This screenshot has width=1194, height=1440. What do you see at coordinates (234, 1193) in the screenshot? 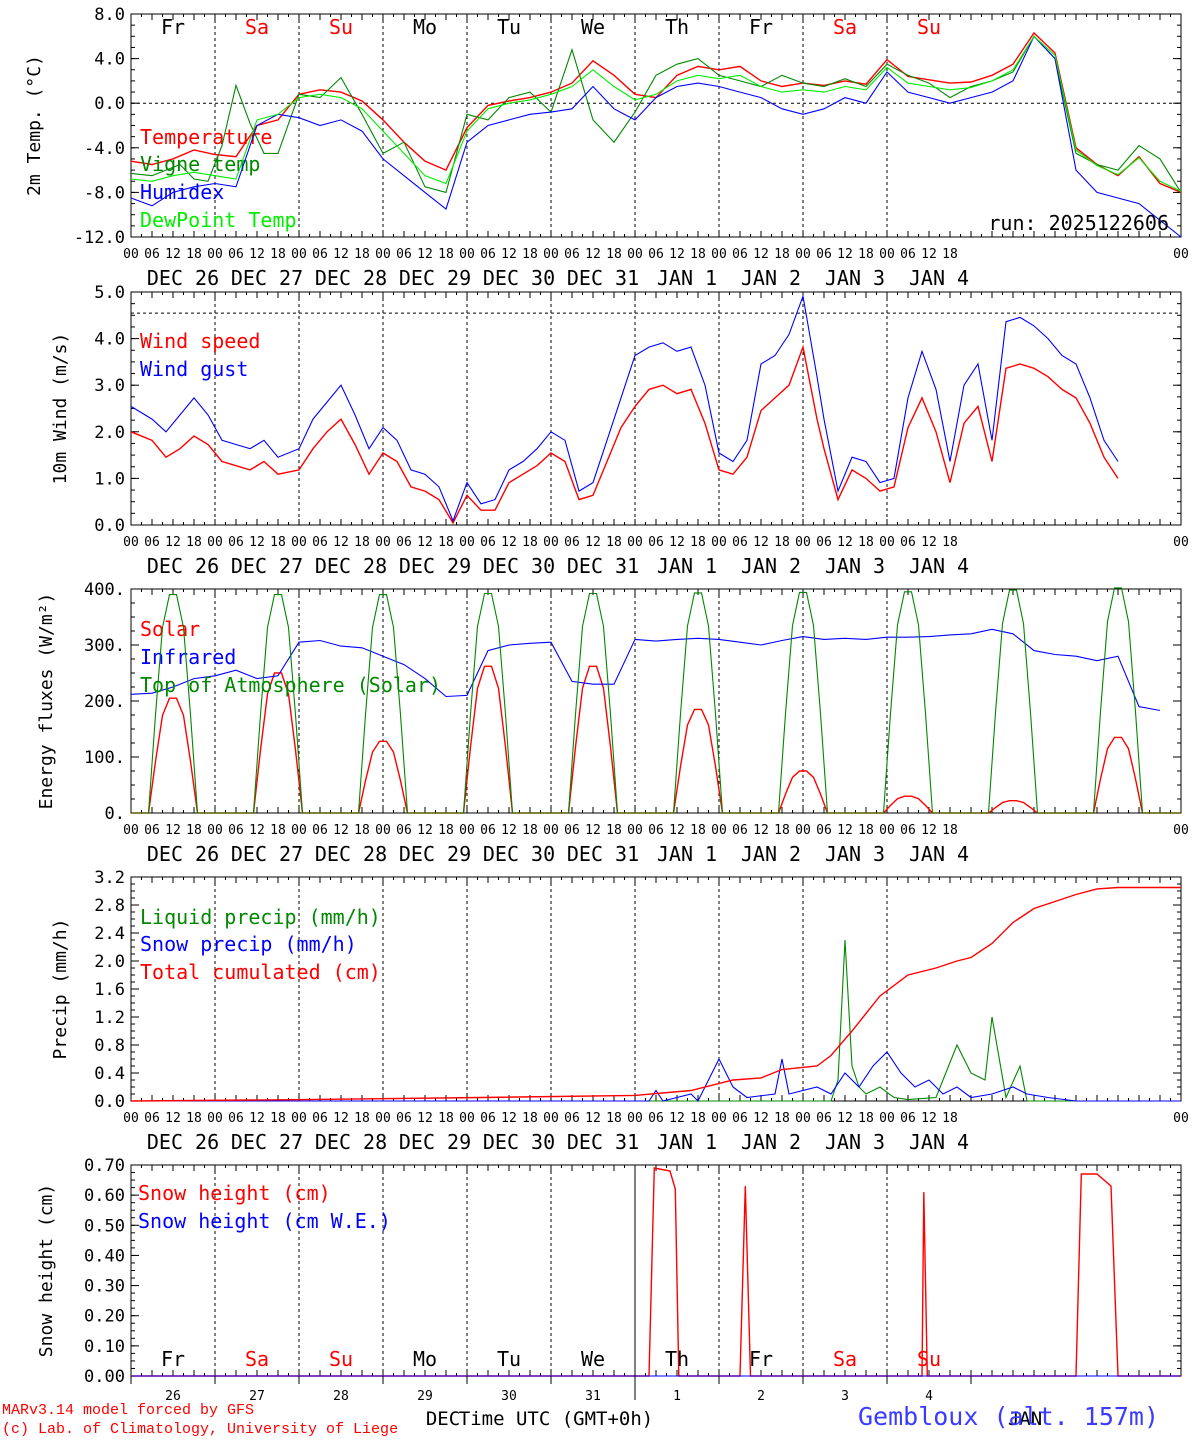
I see `legend-entry: Snow height (cm)` at bounding box center [234, 1193].